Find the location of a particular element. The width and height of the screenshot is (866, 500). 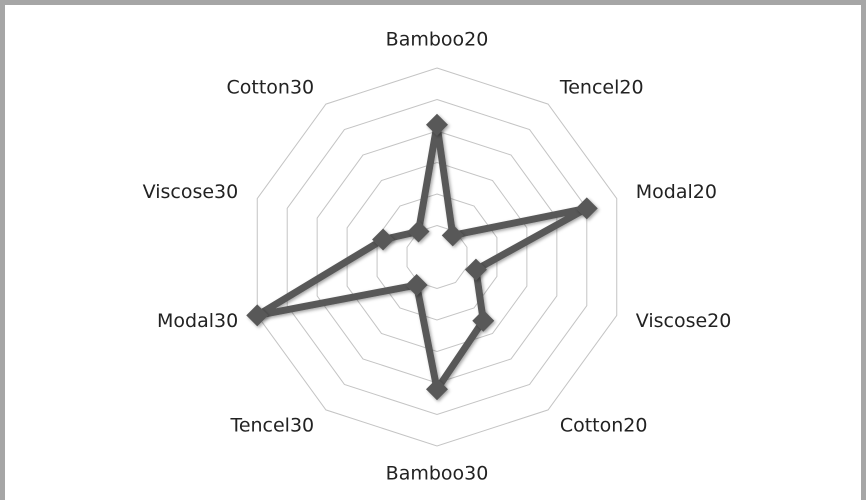

axis-label: Tencel30 is located at coordinates (271, 426).